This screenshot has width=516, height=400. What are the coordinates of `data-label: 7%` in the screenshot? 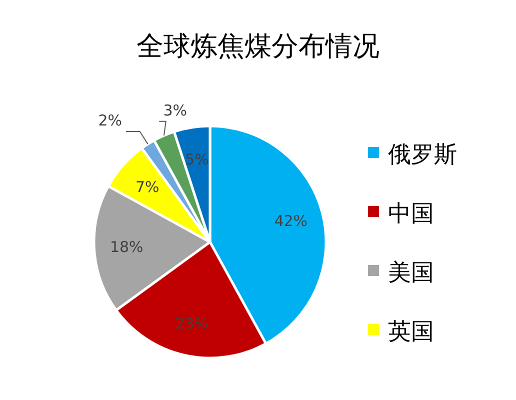 It's located at (147, 187).